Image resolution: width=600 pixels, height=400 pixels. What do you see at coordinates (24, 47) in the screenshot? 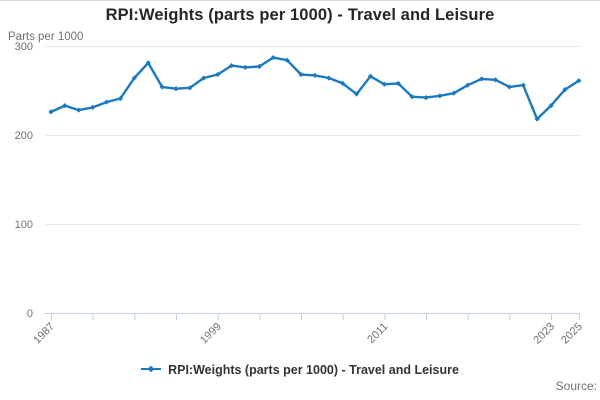
I see `y-axis-tick-label: 300` at bounding box center [24, 47].